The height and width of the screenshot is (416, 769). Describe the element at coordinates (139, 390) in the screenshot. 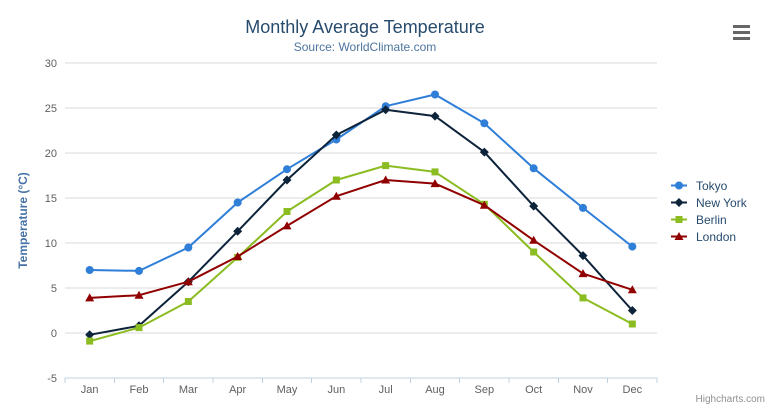

I see `x-tick-label: Feb` at that location.